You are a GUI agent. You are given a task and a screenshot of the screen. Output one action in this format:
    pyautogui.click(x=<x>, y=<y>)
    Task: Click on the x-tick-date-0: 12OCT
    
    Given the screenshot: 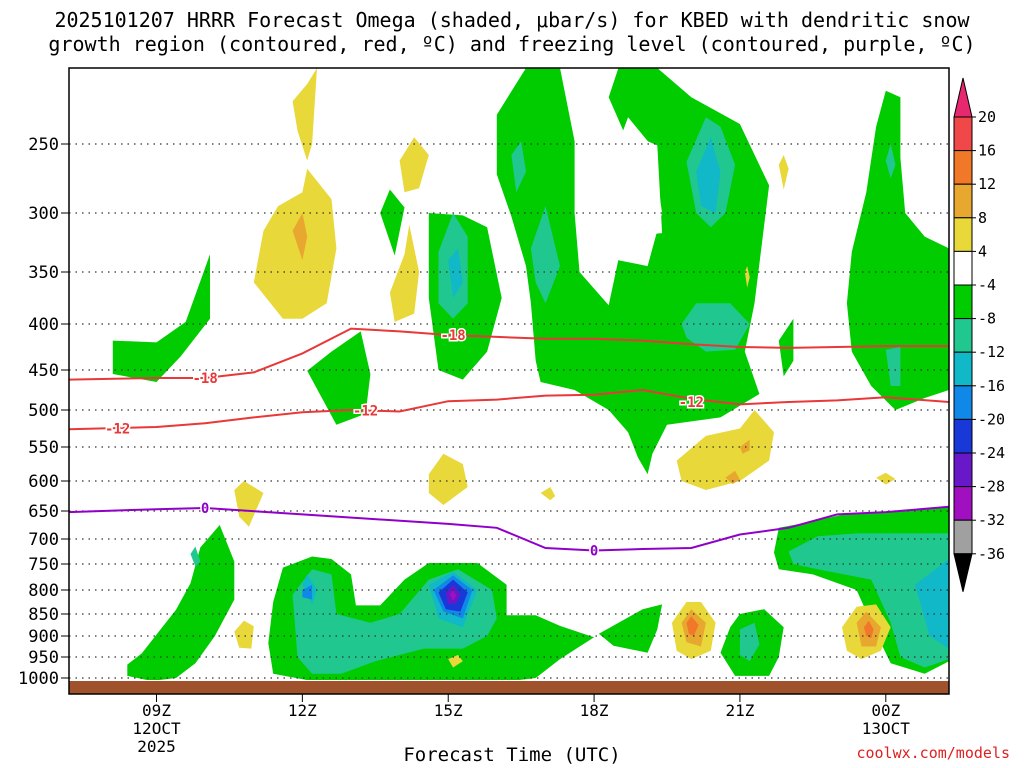 What is the action you would take?
    pyautogui.click(x=156, y=728)
    